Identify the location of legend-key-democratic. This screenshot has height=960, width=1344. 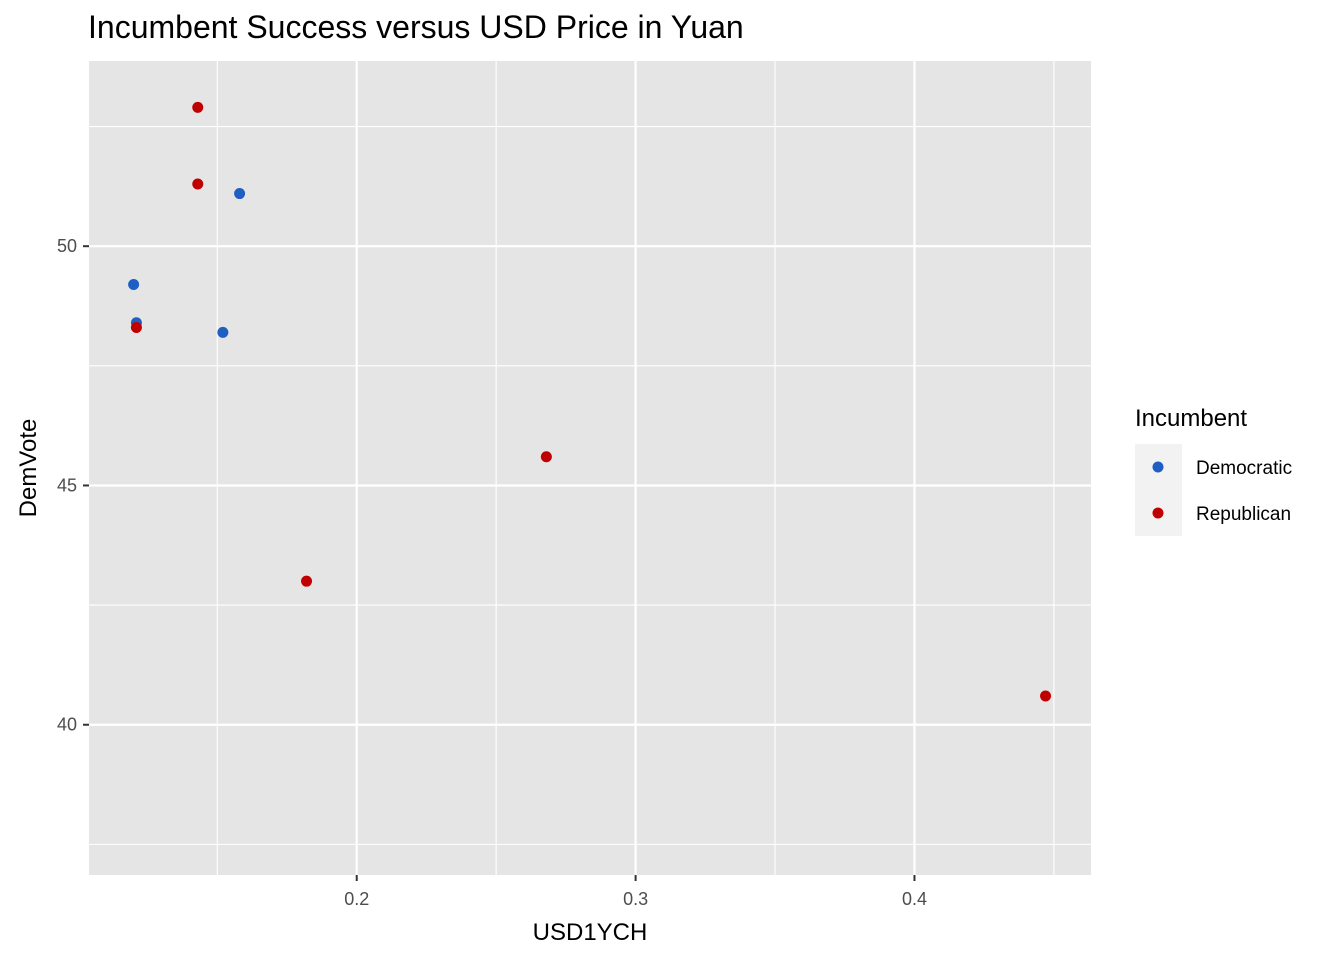
(1158, 467).